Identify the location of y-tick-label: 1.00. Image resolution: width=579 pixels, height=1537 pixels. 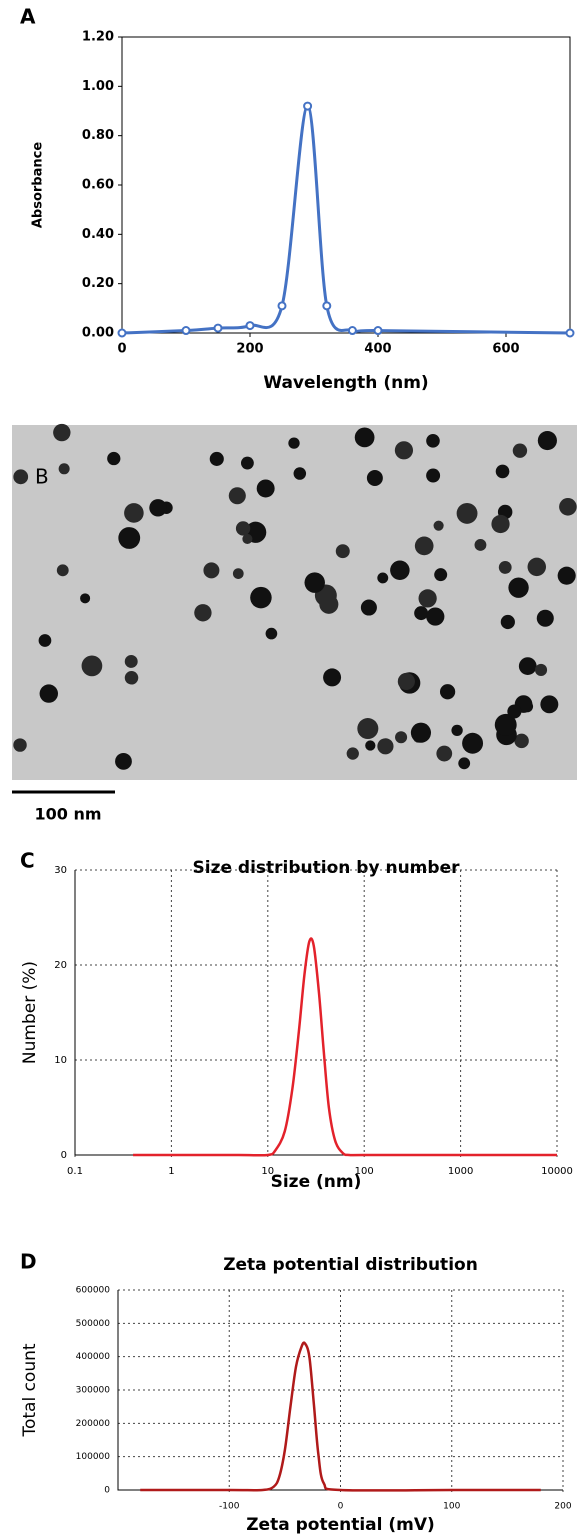
(98, 86).